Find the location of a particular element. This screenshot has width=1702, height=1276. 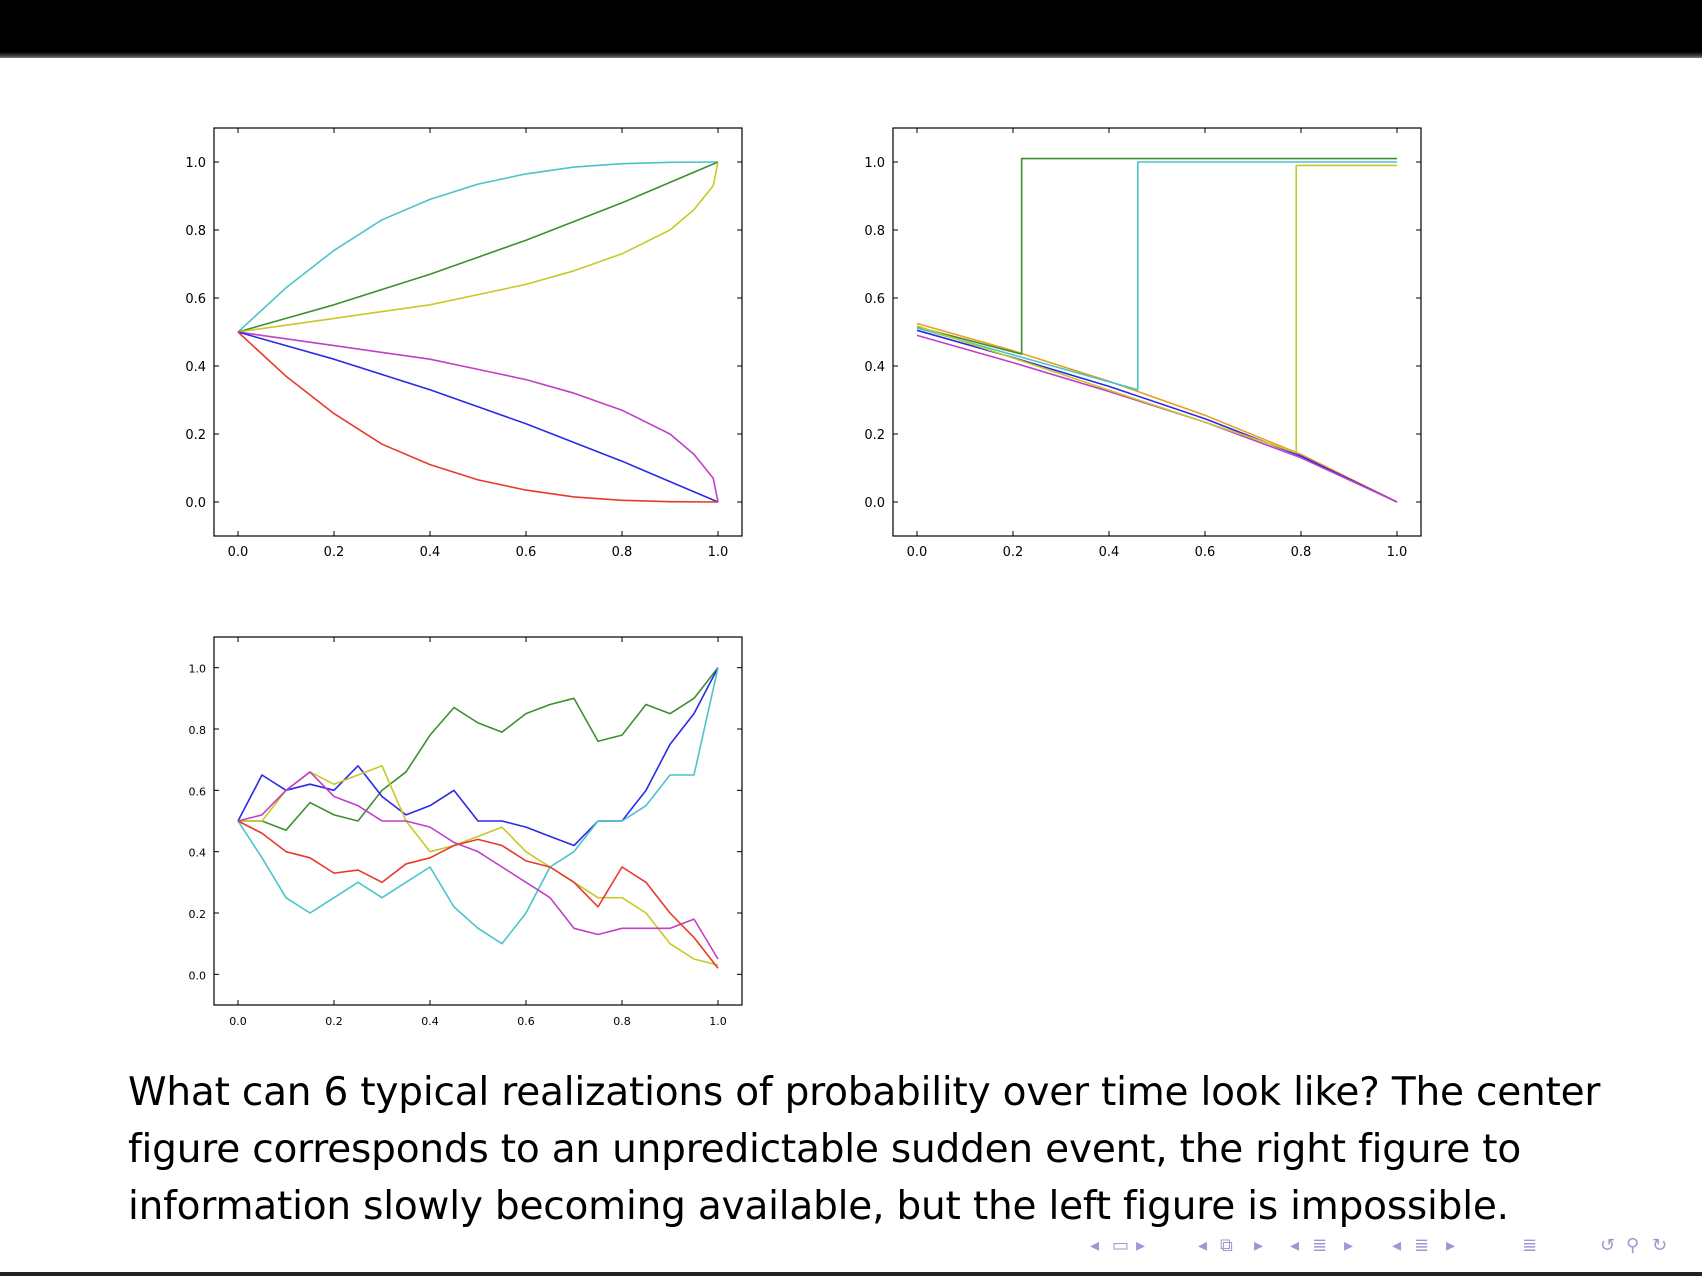

slide-header-bar is located at coordinates (851, 29).